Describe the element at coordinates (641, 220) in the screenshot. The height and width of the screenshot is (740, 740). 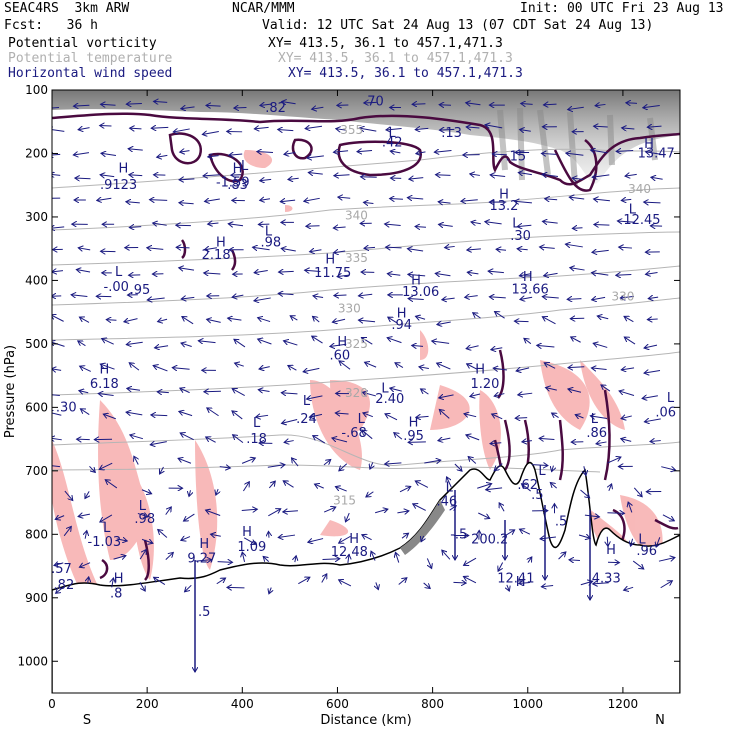
I see `wind-extremum-label: 12.45` at that location.